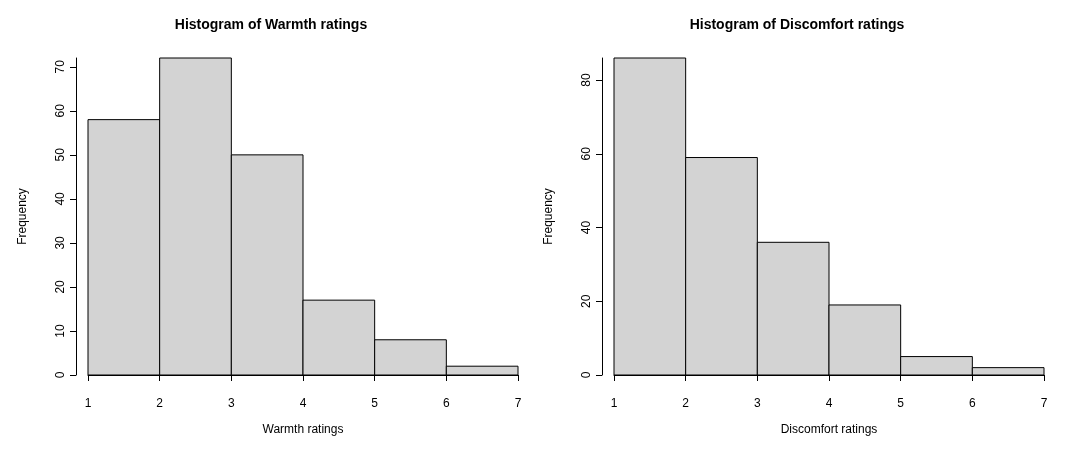 This screenshot has width=1069, height=463. I want to click on x-axis-title: Discomfort ratings, so click(829, 429).